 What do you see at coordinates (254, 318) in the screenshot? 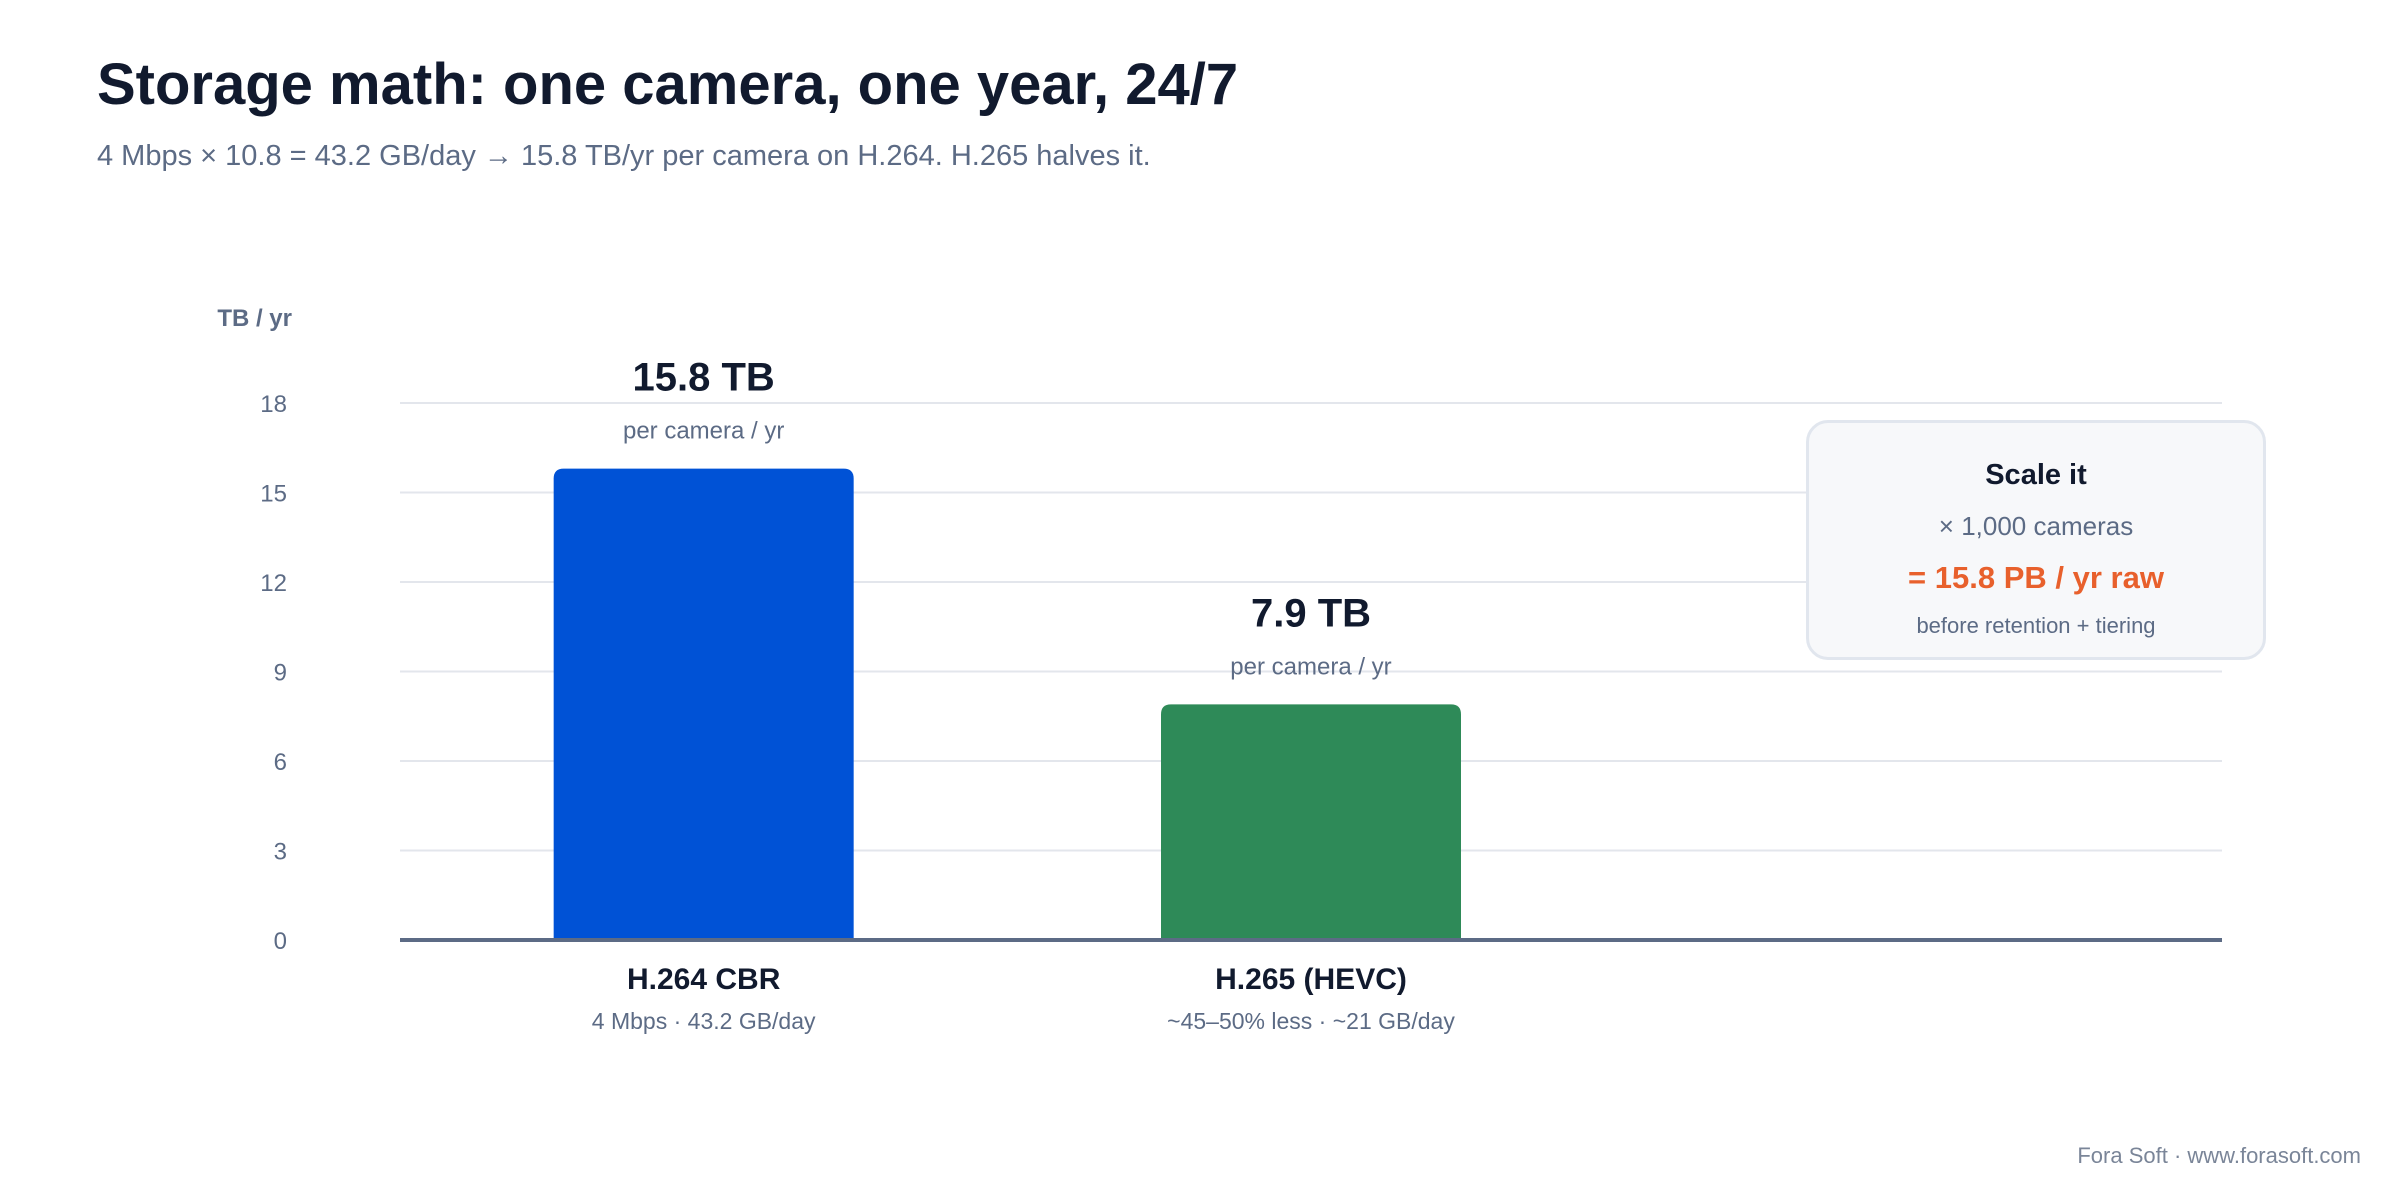
I see `y-axis-label: TB / yr` at bounding box center [254, 318].